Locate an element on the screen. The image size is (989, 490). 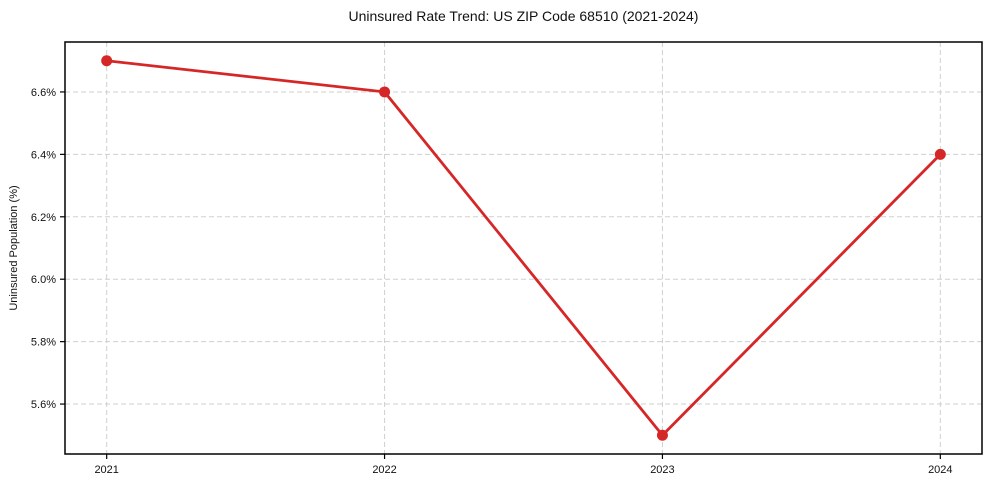
x-tick-label: 2024 is located at coordinates (940, 470).